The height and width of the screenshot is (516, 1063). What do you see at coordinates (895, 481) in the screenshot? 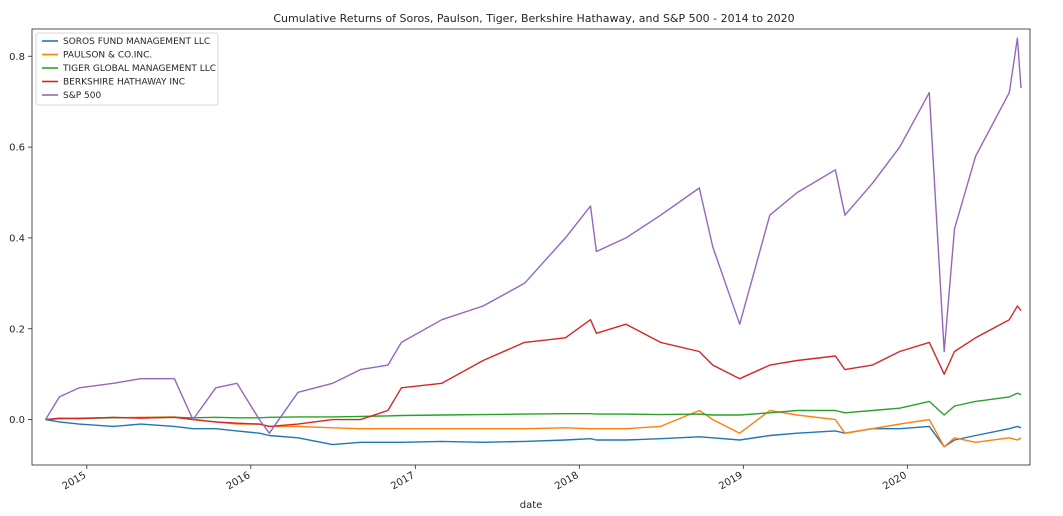
I see `x-tick-label: 2020` at bounding box center [895, 481].